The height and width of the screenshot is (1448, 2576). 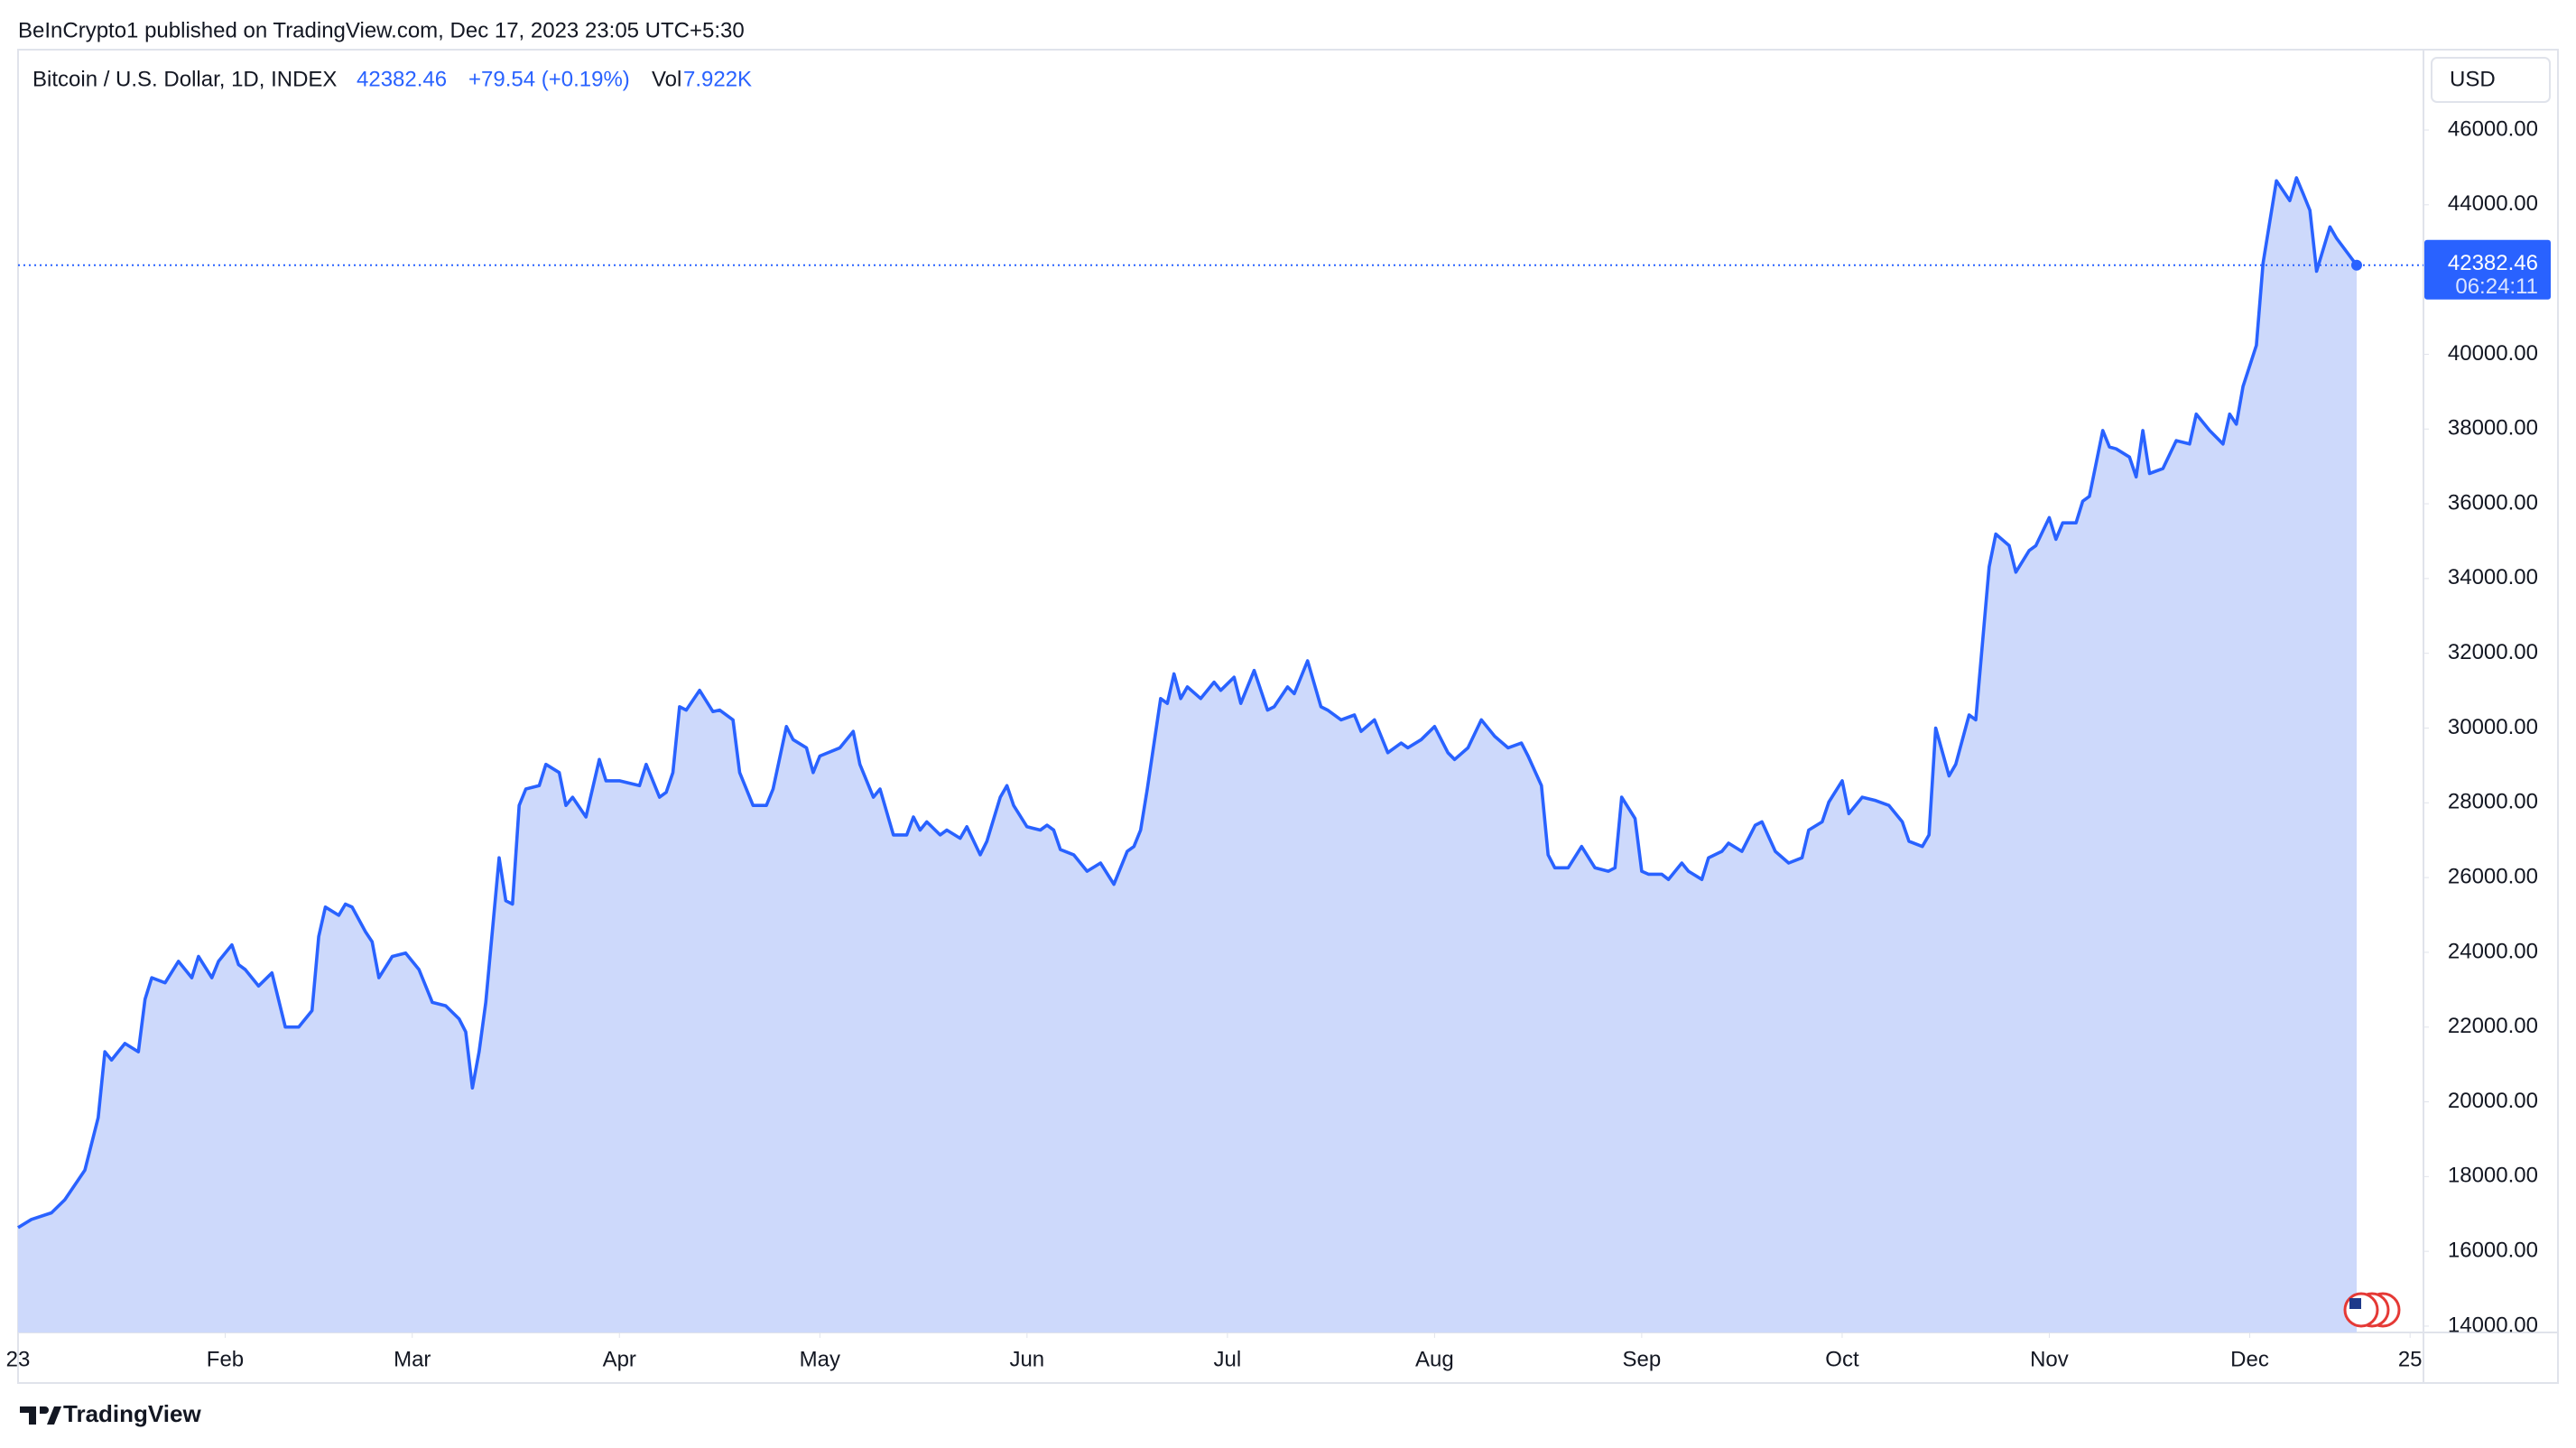 What do you see at coordinates (1228, 1359) in the screenshot?
I see `x-tick-label: Jul` at bounding box center [1228, 1359].